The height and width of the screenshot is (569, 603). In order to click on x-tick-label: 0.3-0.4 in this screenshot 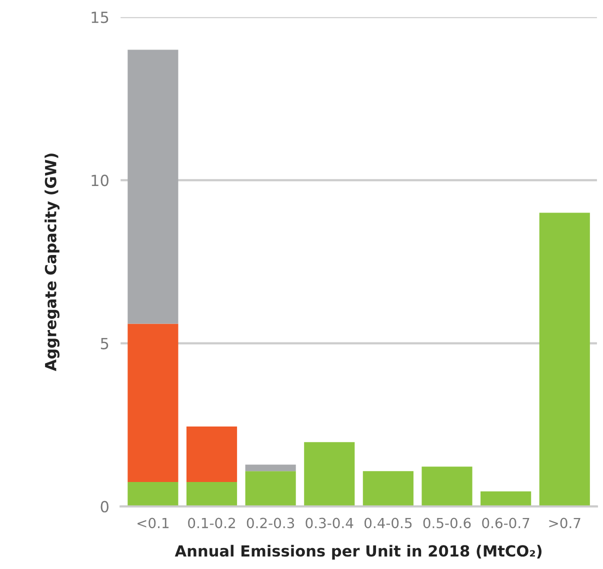, I will do `click(330, 523)`.